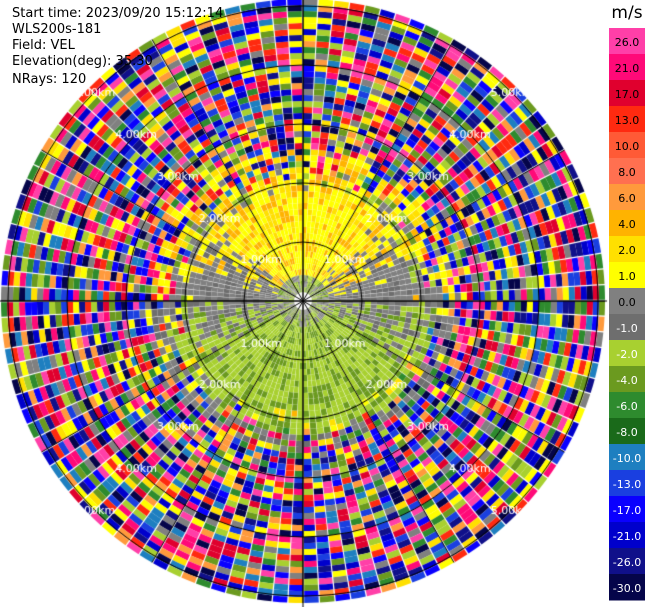 The width and height of the screenshot is (647, 607). I want to click on colorbar-tick-label: -8.0, so click(626, 432).